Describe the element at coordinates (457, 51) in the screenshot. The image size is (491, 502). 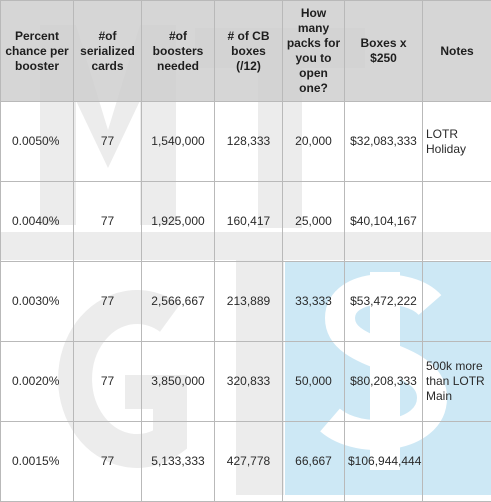
I see `header-notes: Notes` at that location.